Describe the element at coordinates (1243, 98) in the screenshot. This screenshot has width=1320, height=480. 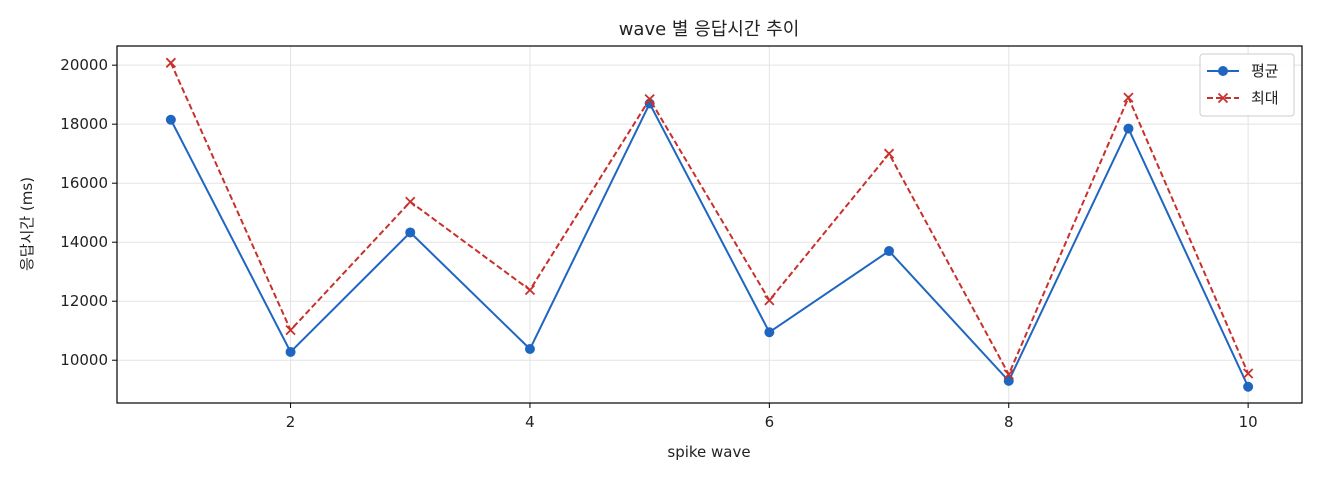
I see `legend-item-max: 최대` at that location.